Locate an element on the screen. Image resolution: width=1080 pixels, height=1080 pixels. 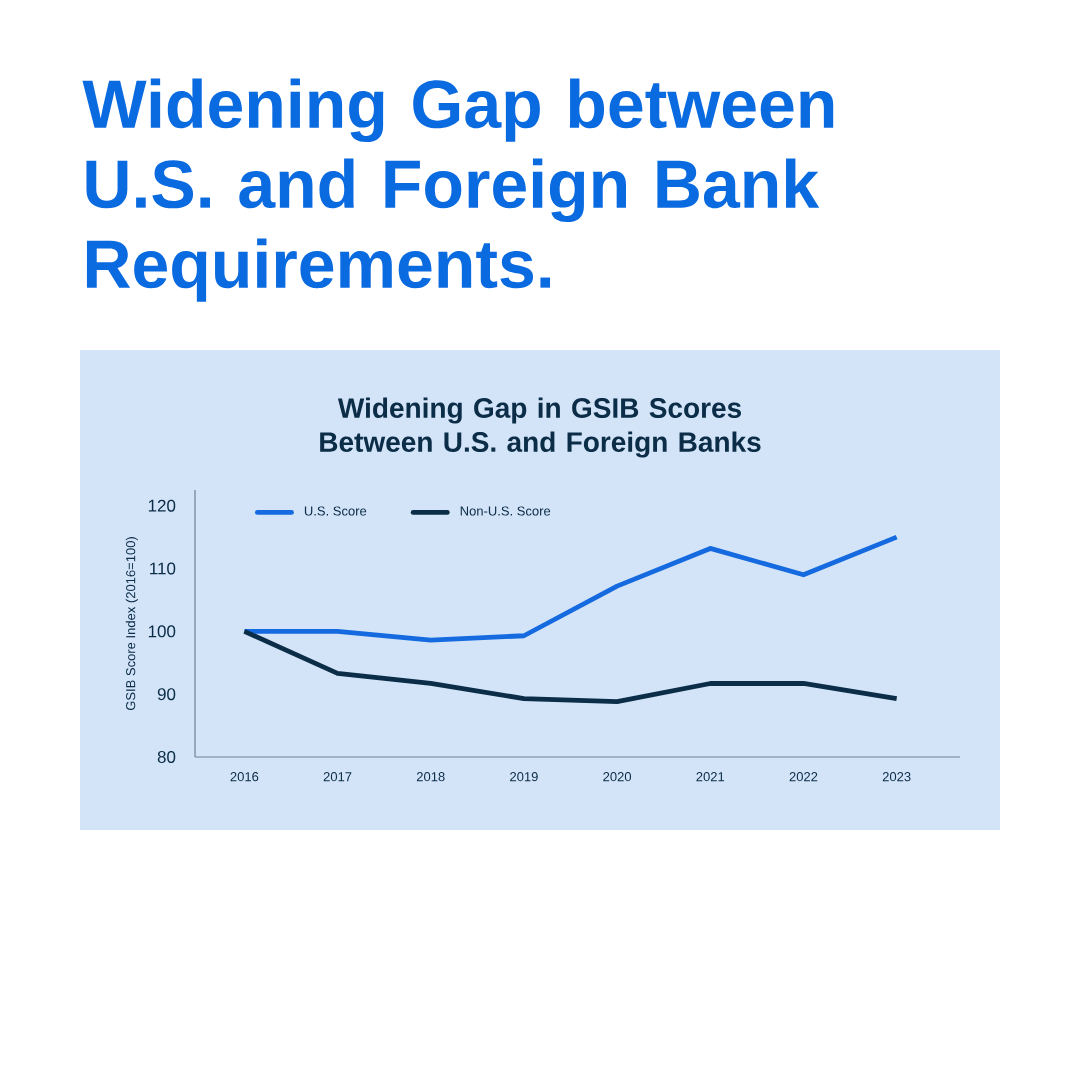
legend-label: Non-U.S. Score is located at coordinates (505, 511).